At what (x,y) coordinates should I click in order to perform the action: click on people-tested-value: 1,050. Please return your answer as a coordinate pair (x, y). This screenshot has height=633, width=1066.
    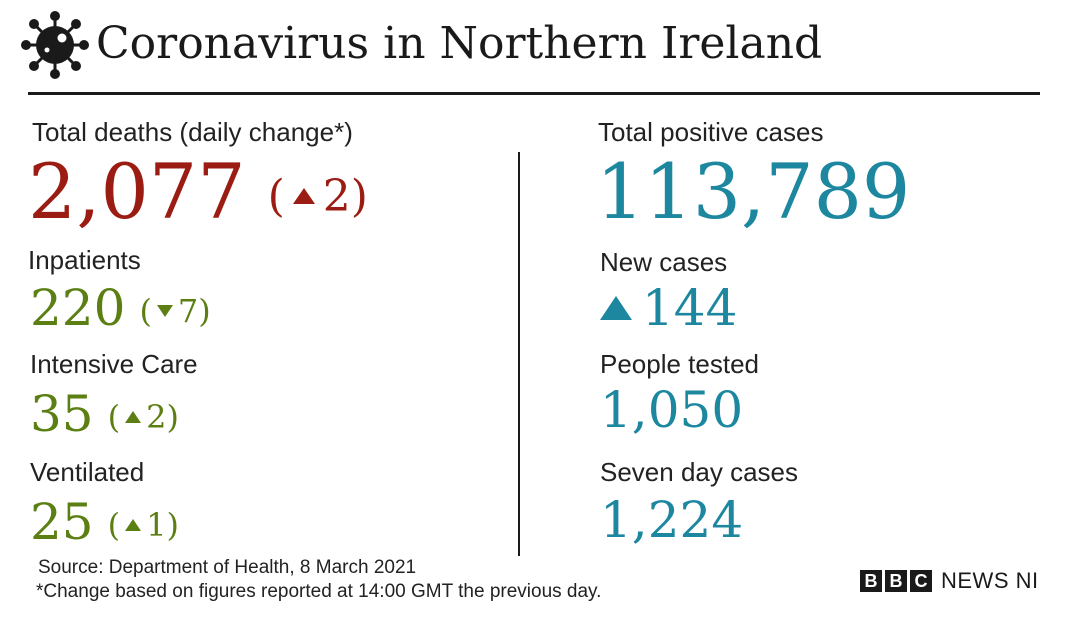
    Looking at the image, I should click on (672, 410).